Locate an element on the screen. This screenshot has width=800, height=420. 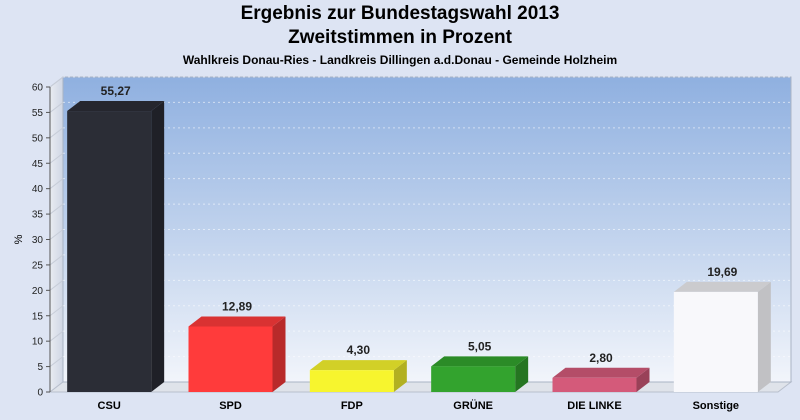
bar-value-label: 55,27 is located at coordinates (116, 91).